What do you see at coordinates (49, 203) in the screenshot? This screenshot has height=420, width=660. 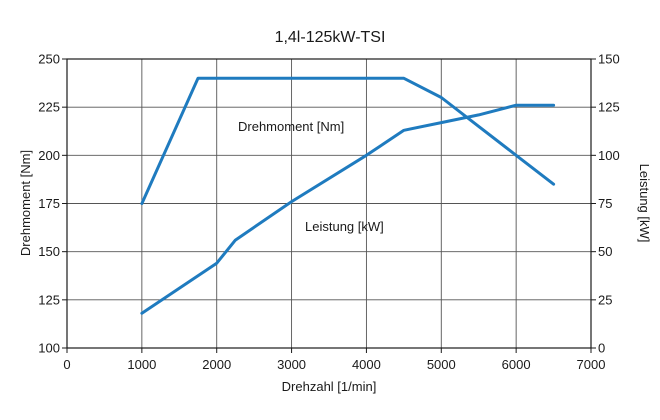 I see `y-left-tick-label: 175` at bounding box center [49, 203].